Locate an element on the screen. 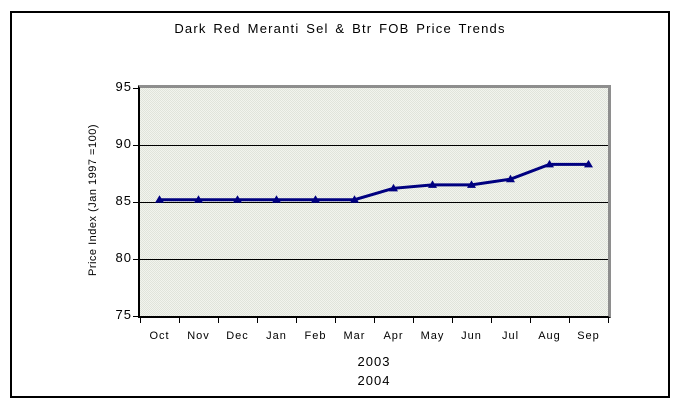 The image size is (679, 412). series-line is located at coordinates (374, 182).